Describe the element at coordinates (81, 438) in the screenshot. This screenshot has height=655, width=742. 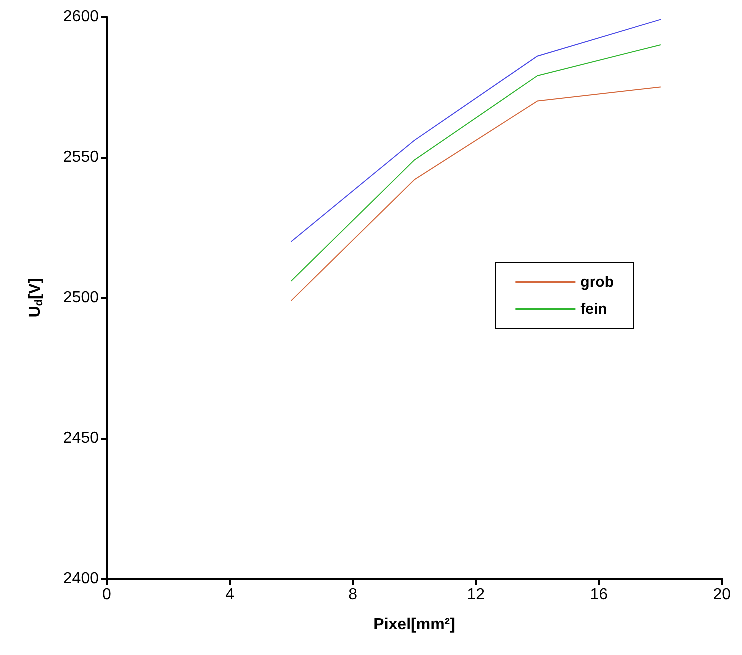
I see `y-tick-label: 2450` at that location.